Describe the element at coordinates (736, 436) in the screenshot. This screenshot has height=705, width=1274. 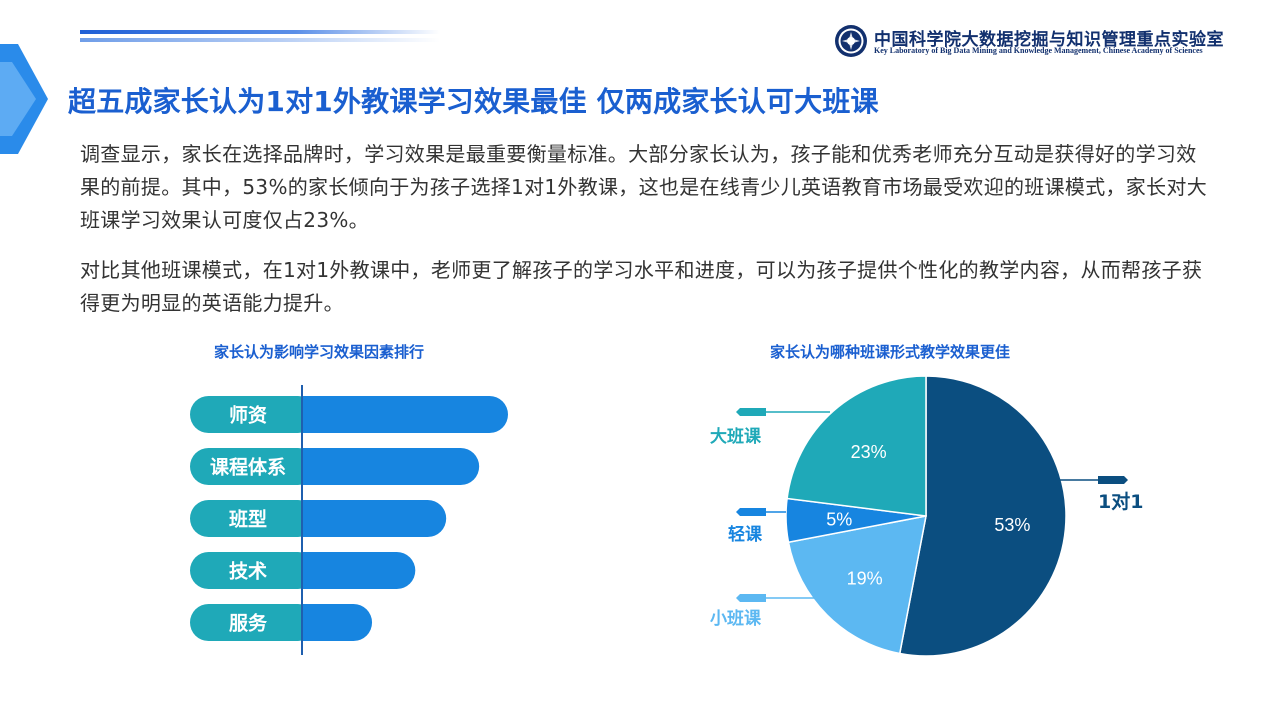
I see `pie-category-label: 大班课` at that location.